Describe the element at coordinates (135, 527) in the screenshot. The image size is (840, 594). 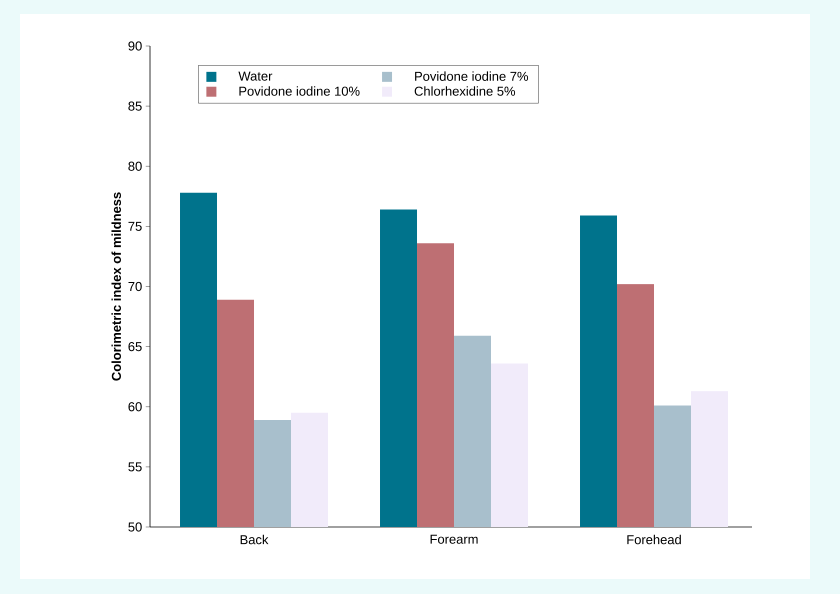
I see `y-tick-label: 50` at that location.